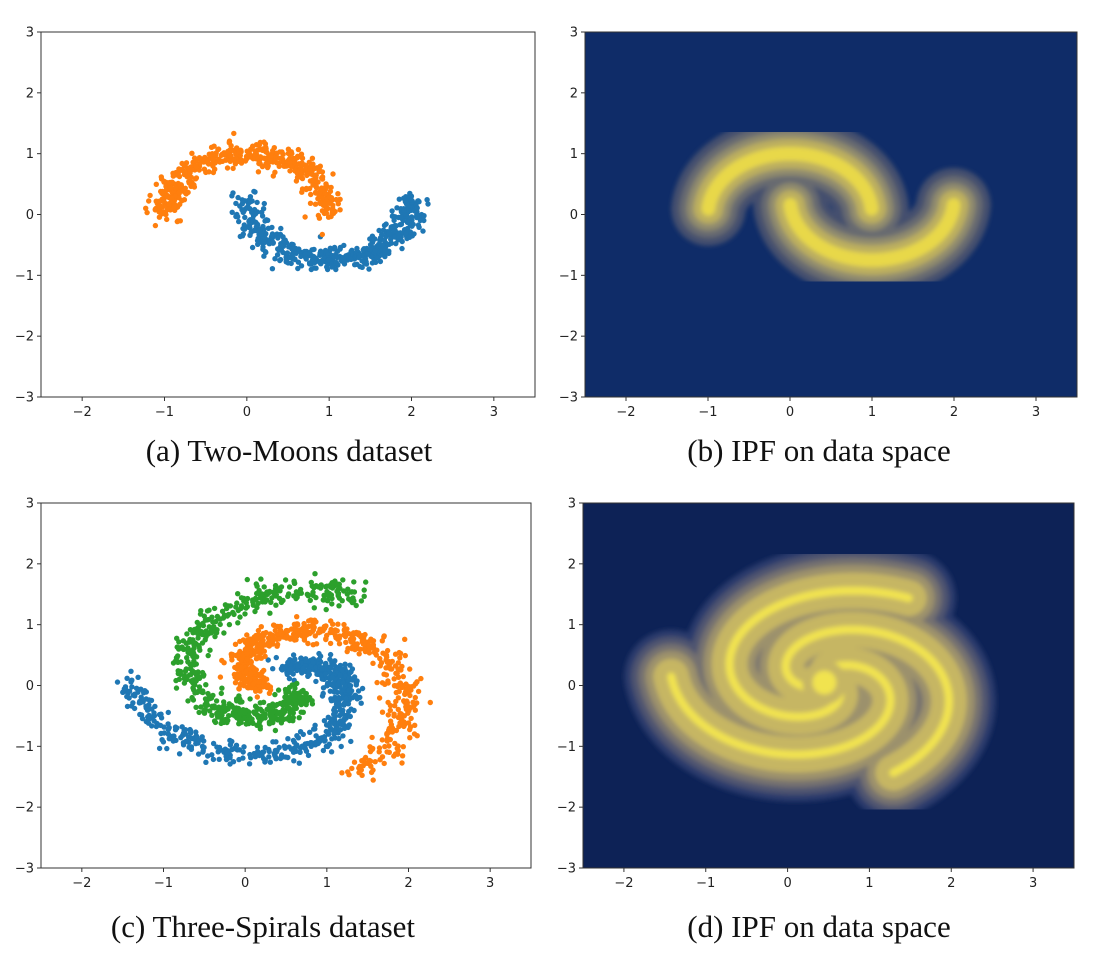  I want to click on y-tick-label: 2, so click(30, 93).